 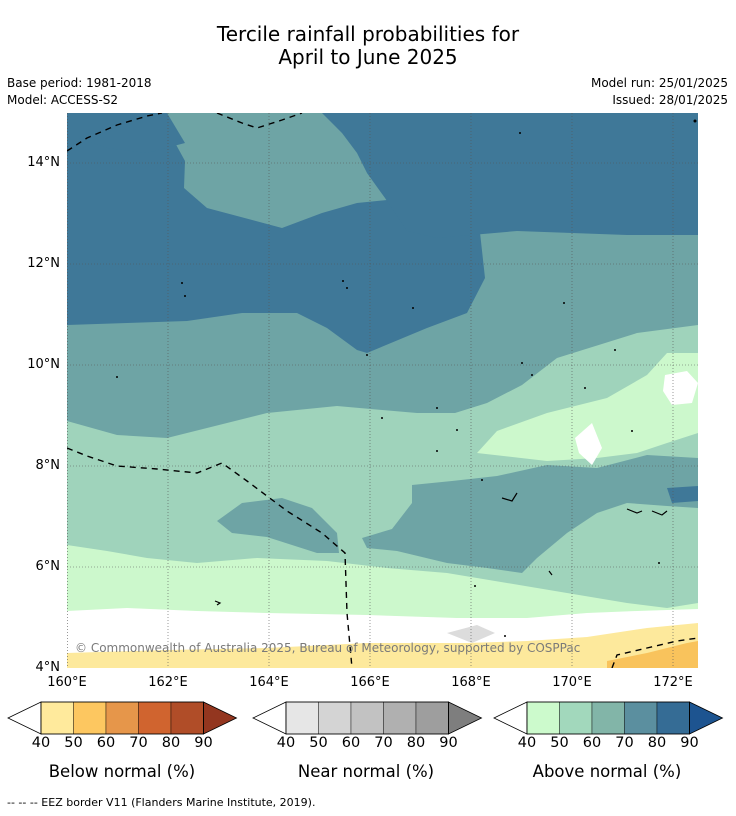 I want to click on legend-near-normal, so click(x=367, y=718).